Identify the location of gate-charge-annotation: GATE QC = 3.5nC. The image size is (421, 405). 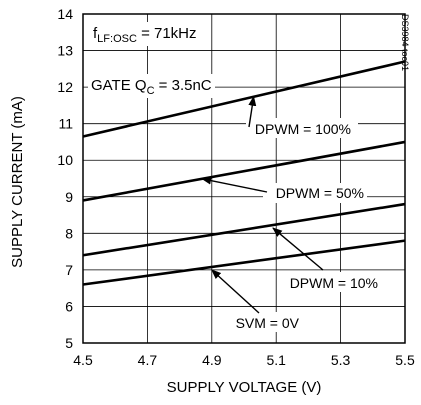
(151, 87).